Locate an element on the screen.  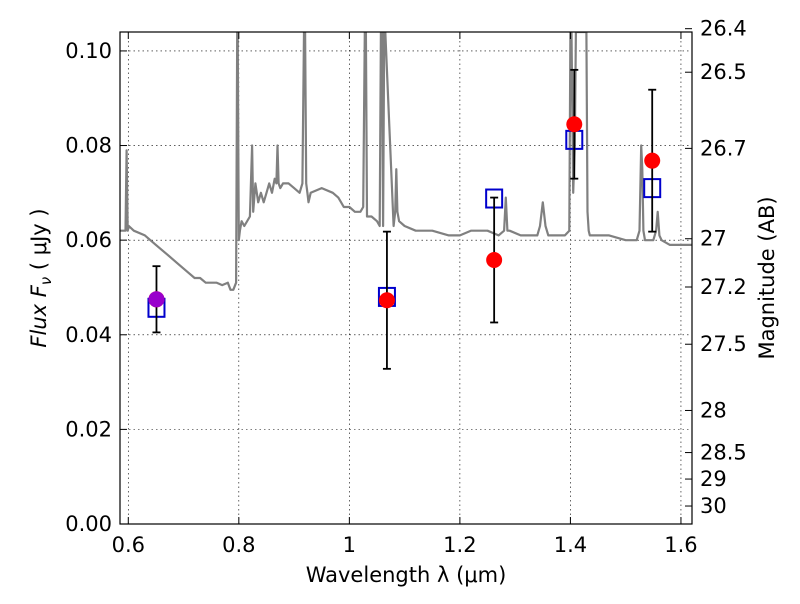
right-tick-label: 27.2 is located at coordinates (723, 287).